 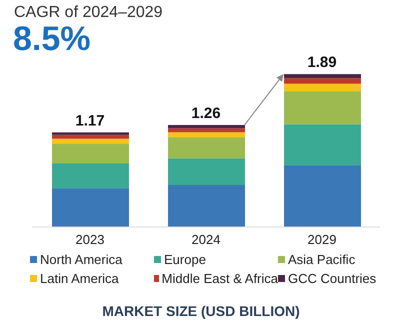 I want to click on annotation: 1.17, so click(x=90, y=121).